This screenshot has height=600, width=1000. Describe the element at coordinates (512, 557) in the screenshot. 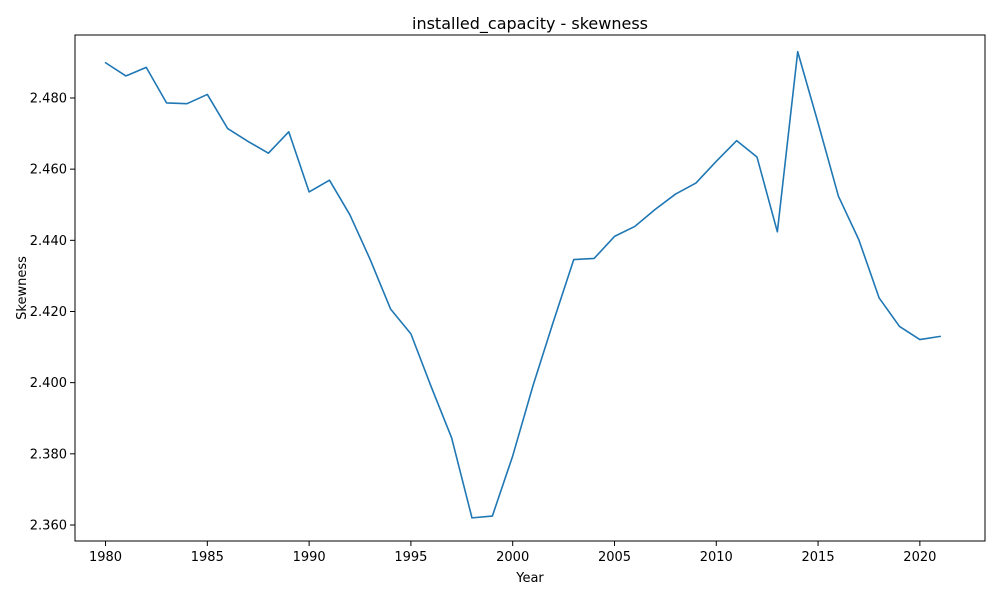

I see `x-tick-label: 2000` at that location.